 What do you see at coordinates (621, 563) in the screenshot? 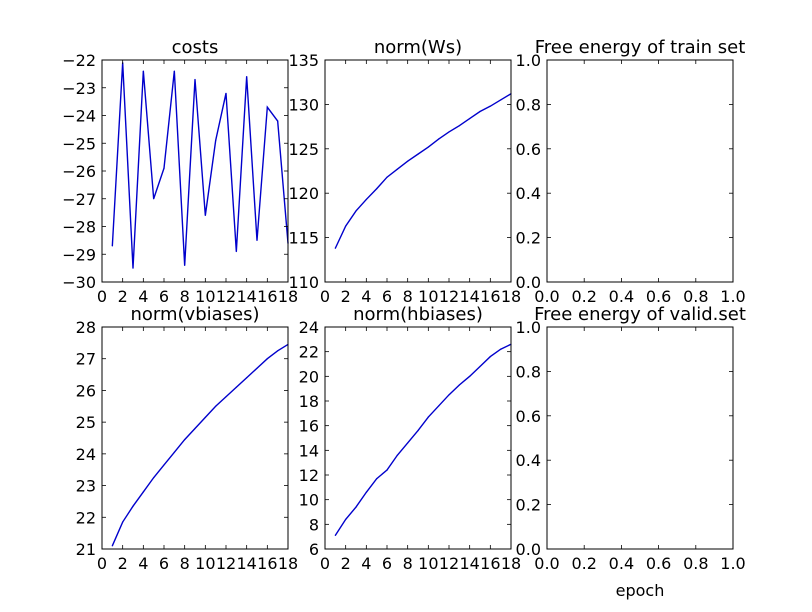
I see `x-tick-label: 0.4` at bounding box center [621, 563].